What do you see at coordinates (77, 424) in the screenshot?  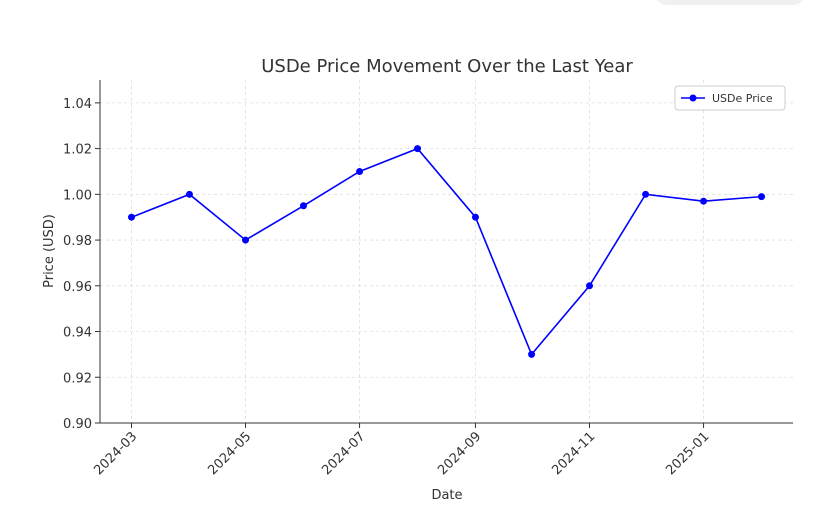 I see `y-tick-label: 0.90` at bounding box center [77, 424].